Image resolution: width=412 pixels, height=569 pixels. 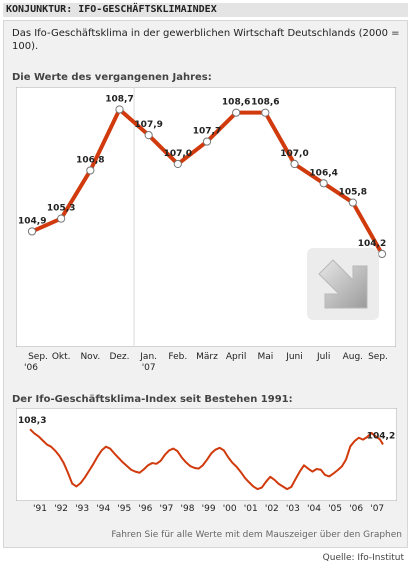 I want to click on history-tick-label-10: '01, so click(x=250, y=509).